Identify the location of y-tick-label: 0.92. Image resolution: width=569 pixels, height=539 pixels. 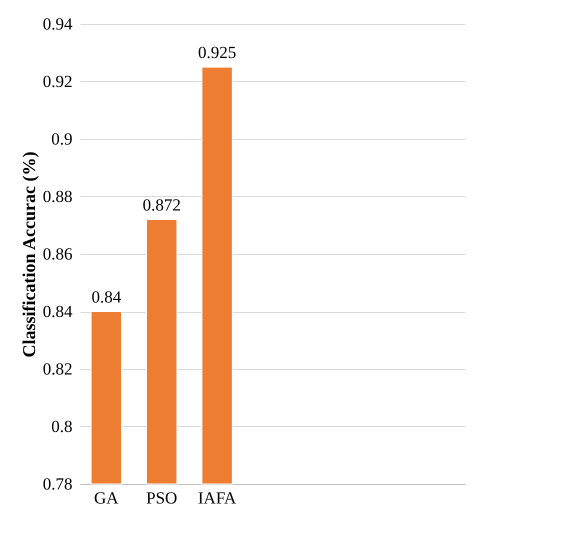
(57, 81).